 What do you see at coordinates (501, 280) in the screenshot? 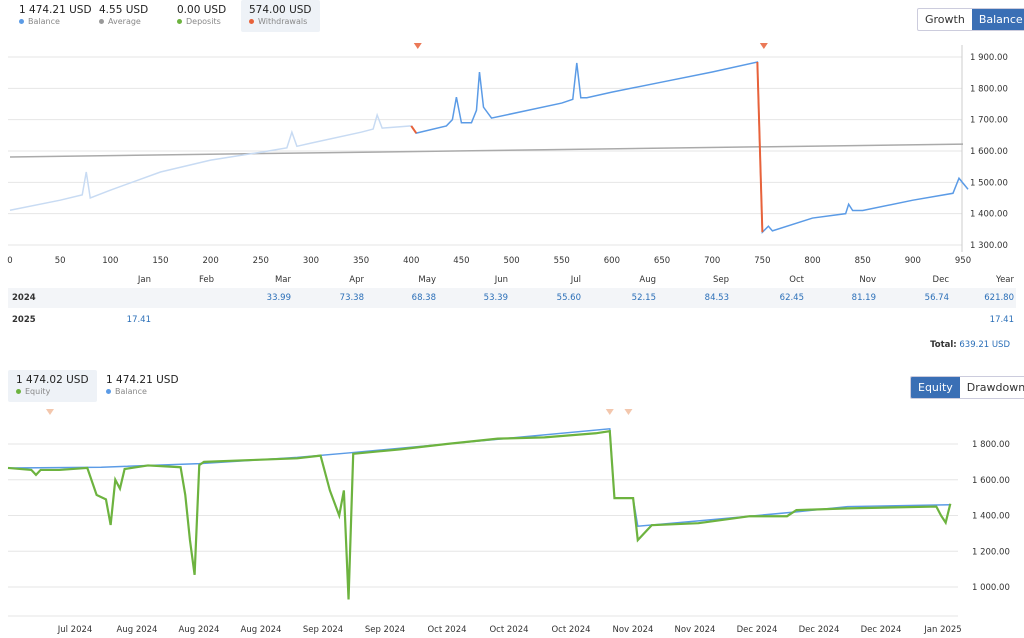
I see `month-header: Jun` at bounding box center [501, 280].